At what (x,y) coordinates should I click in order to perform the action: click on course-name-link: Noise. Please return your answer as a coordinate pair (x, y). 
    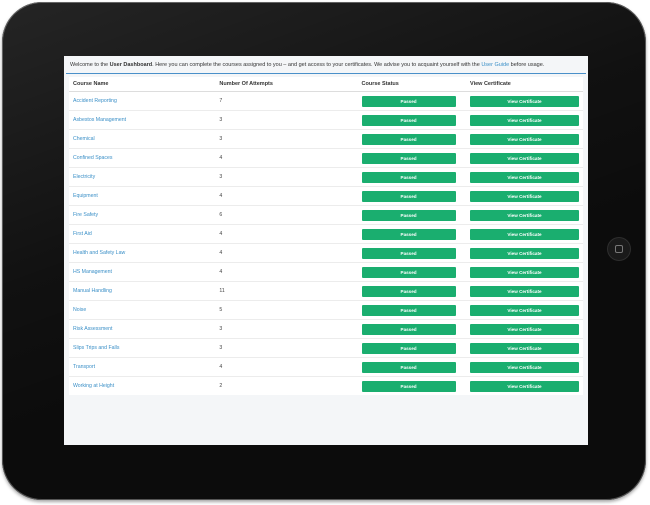
    Looking at the image, I should click on (142, 310).